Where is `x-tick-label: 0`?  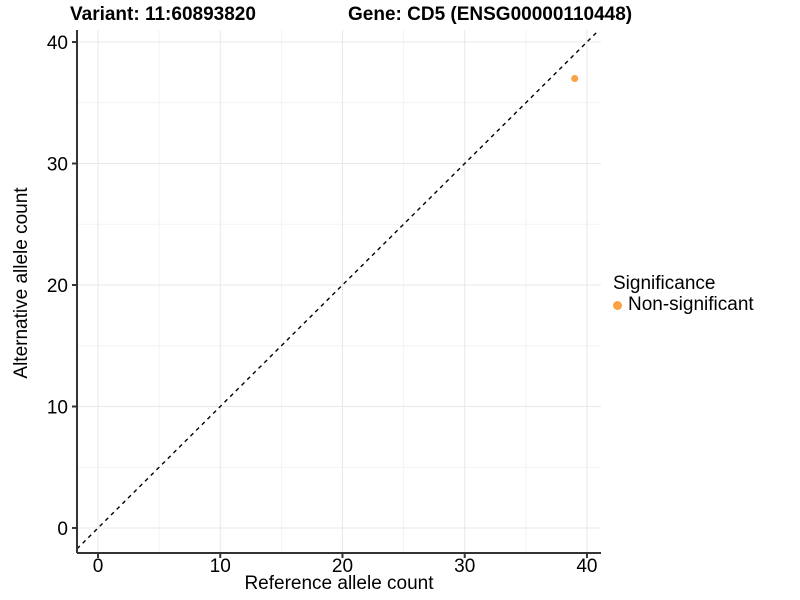
x-tick-label: 0 is located at coordinates (98, 566).